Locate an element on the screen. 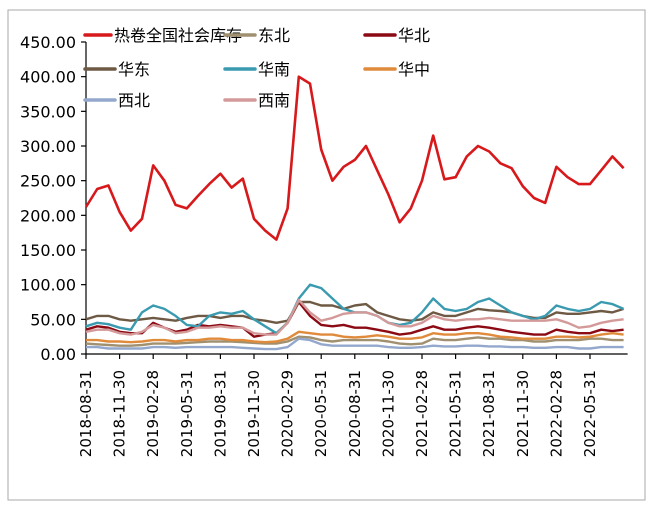 This screenshot has width=653, height=512. x-tick-label: 2018-11-30 is located at coordinates (120, 413).